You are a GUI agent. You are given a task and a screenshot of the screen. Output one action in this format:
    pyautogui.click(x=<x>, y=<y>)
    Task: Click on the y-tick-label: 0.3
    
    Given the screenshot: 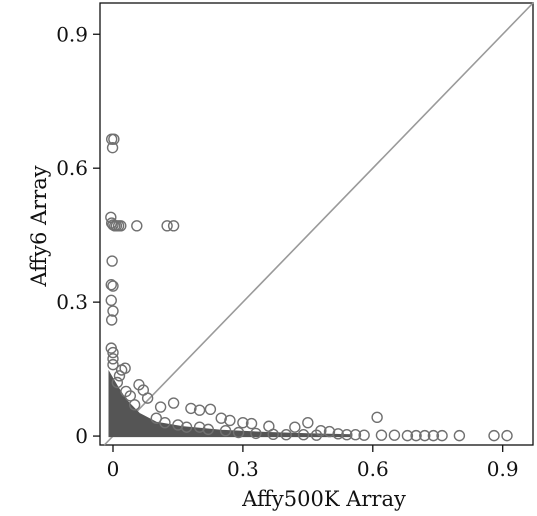 What is the action you would take?
    pyautogui.click(x=72, y=302)
    